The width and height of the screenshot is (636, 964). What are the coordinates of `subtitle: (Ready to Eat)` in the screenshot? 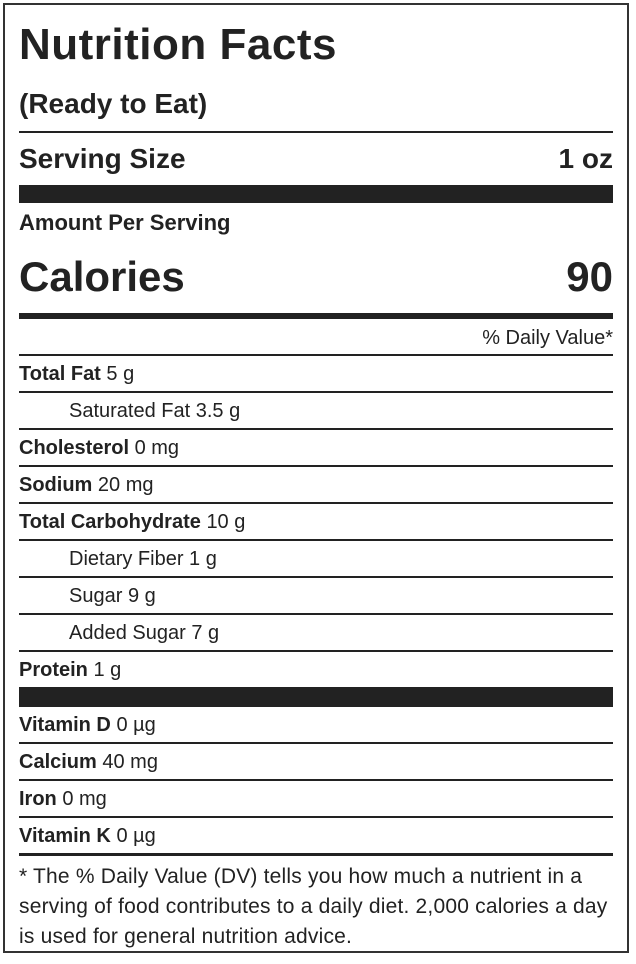 It's located at (316, 107).